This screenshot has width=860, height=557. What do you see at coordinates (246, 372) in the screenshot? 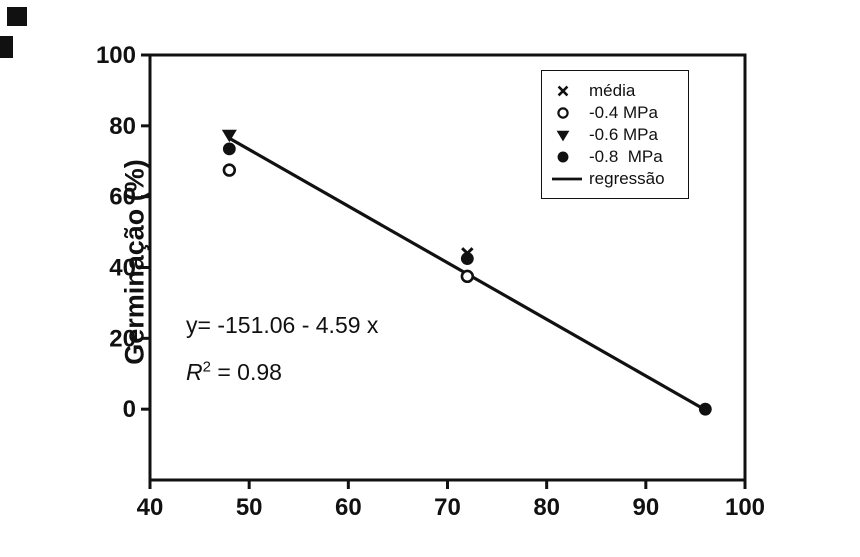
I see `r-value: = 0.98` at bounding box center [246, 372].